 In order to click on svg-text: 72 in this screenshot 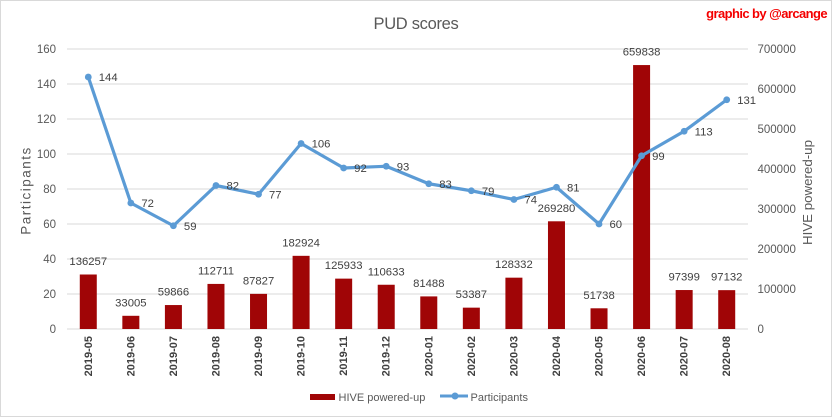, I will do `click(147, 204)`.